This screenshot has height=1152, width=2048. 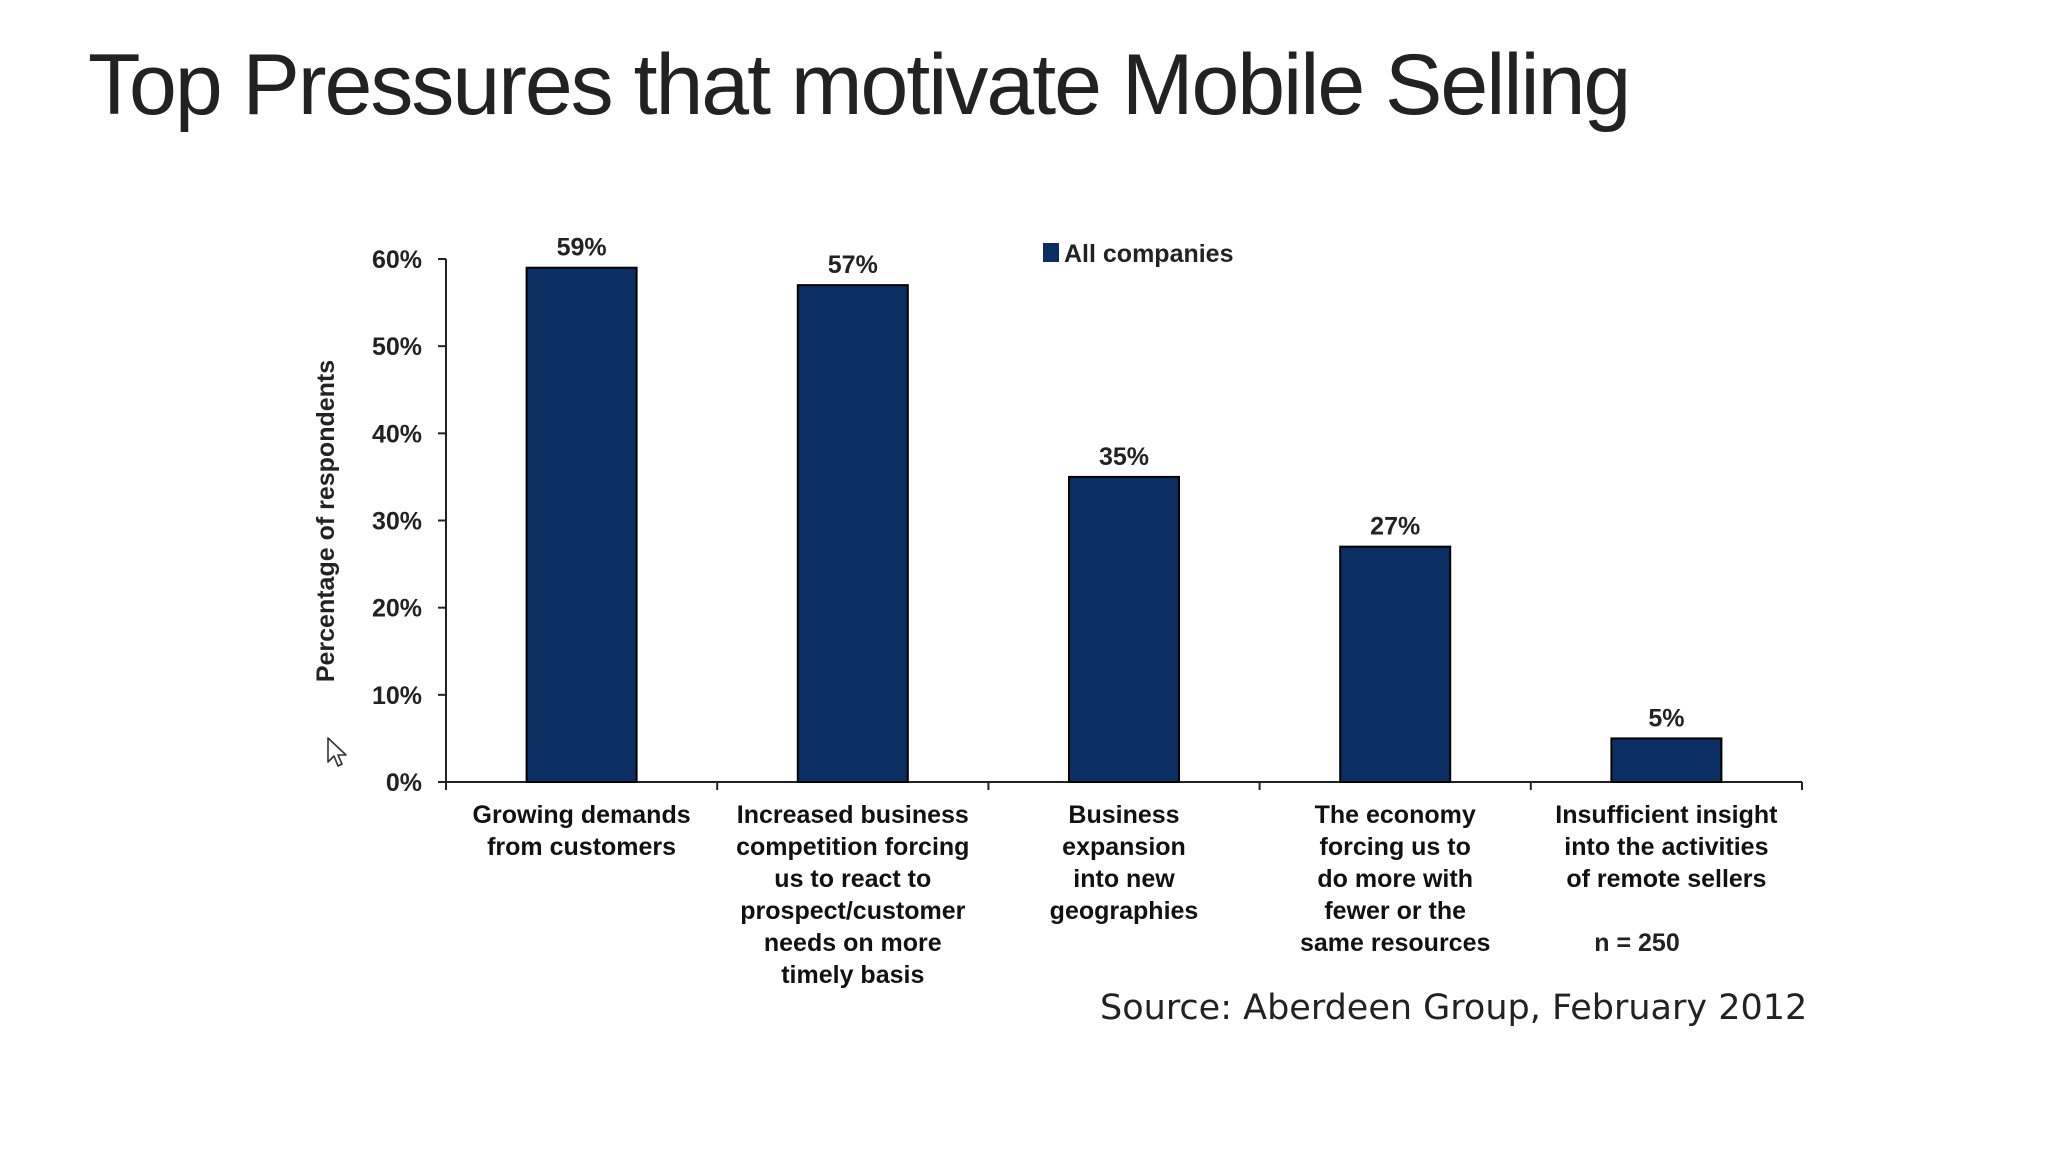 I want to click on y-tick-label: 10%, so click(x=397, y=696).